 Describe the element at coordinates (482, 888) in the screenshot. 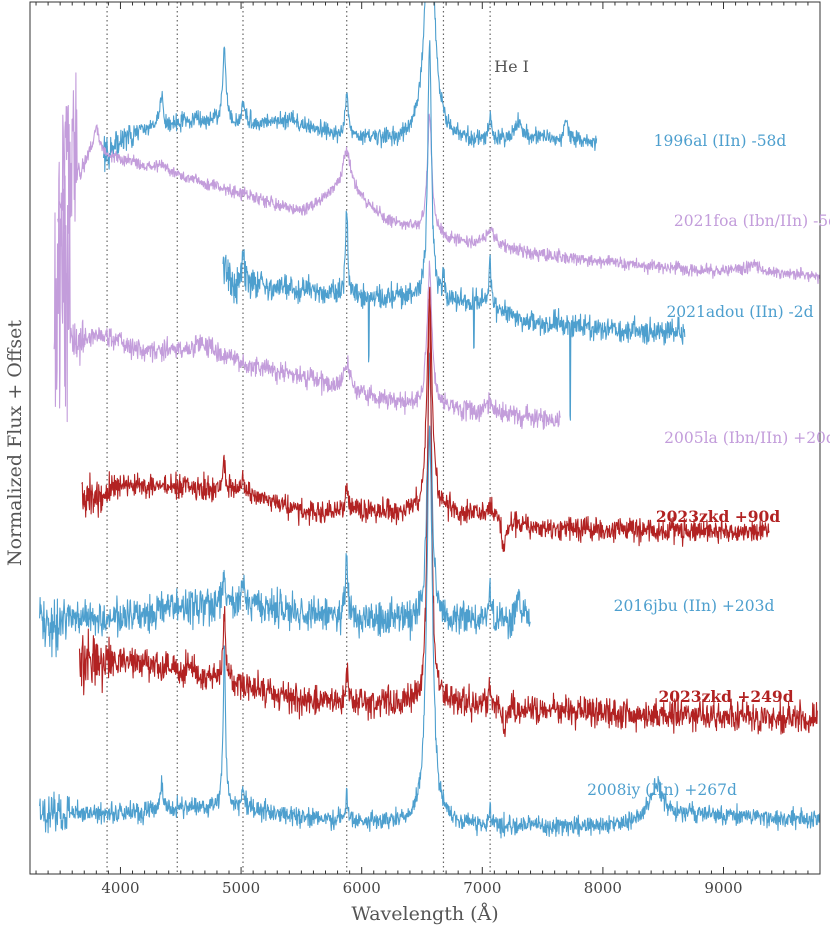

I see `x-tick-label: 7000` at that location.